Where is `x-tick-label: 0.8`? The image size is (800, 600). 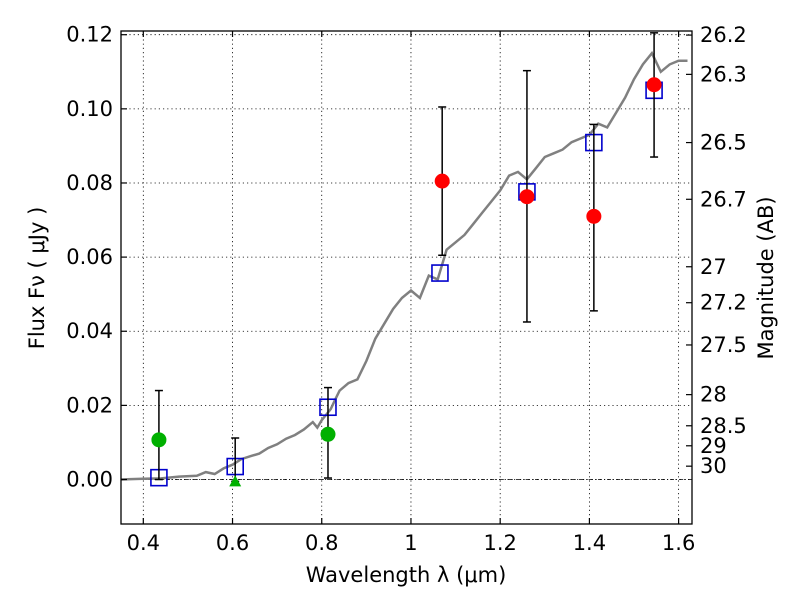 x-tick-label: 0.8 is located at coordinates (321, 543).